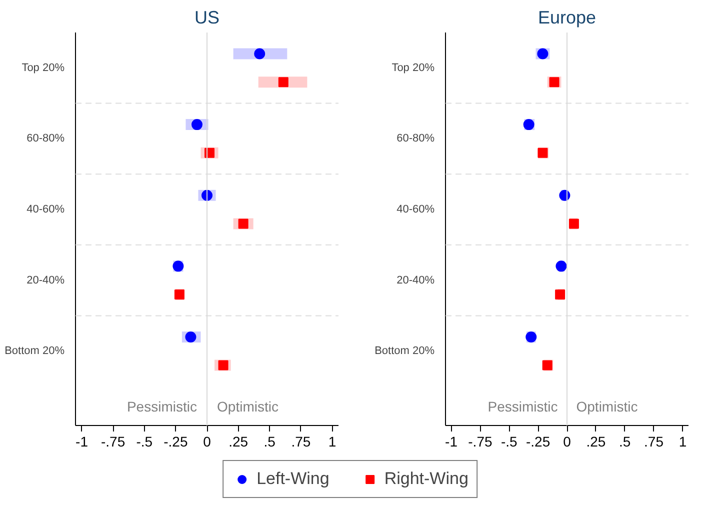 The height and width of the screenshot is (509, 701). Describe the element at coordinates (426, 479) in the screenshot. I see `legend-label: Right-Wing` at that location.